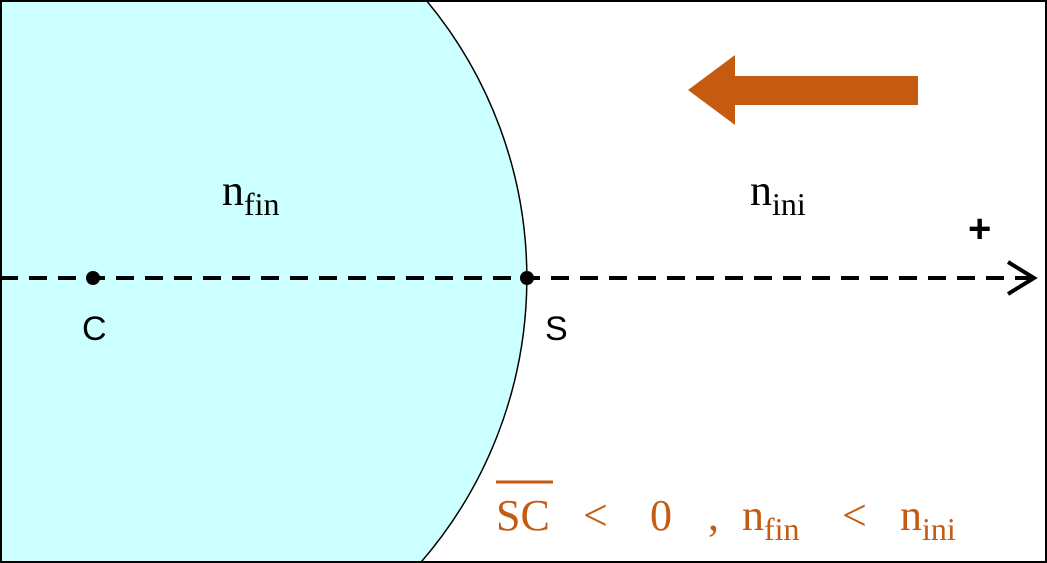  I want to click on vertex-label: S, so click(556, 329).